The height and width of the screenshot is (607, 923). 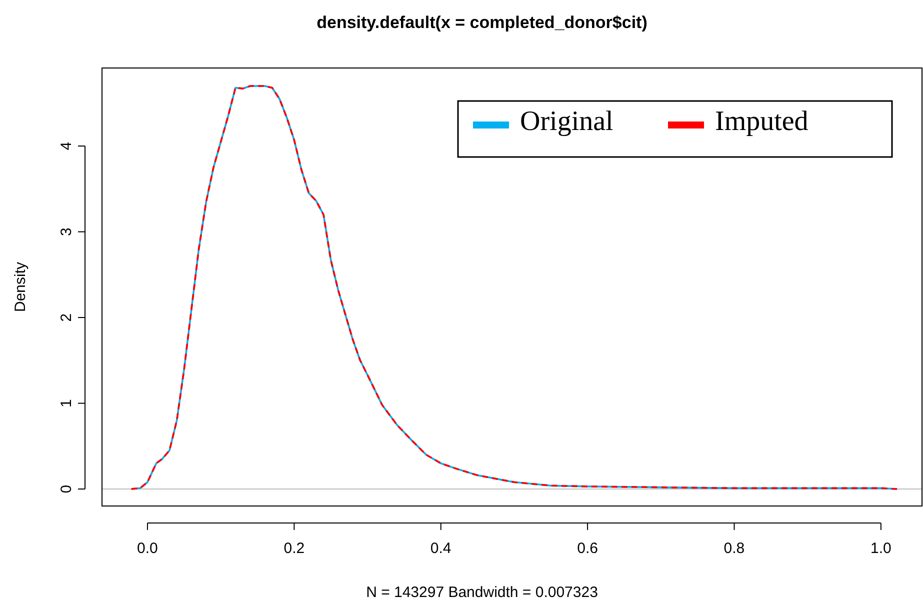 I want to click on y-tick-label: 1, so click(x=66, y=403).